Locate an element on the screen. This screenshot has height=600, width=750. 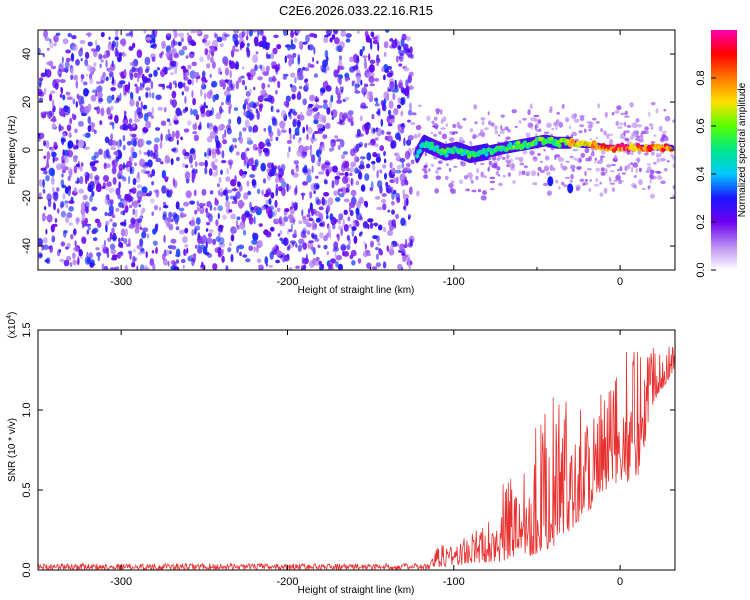
snr-x-label: Height of straight line (km) is located at coordinates (356, 590).